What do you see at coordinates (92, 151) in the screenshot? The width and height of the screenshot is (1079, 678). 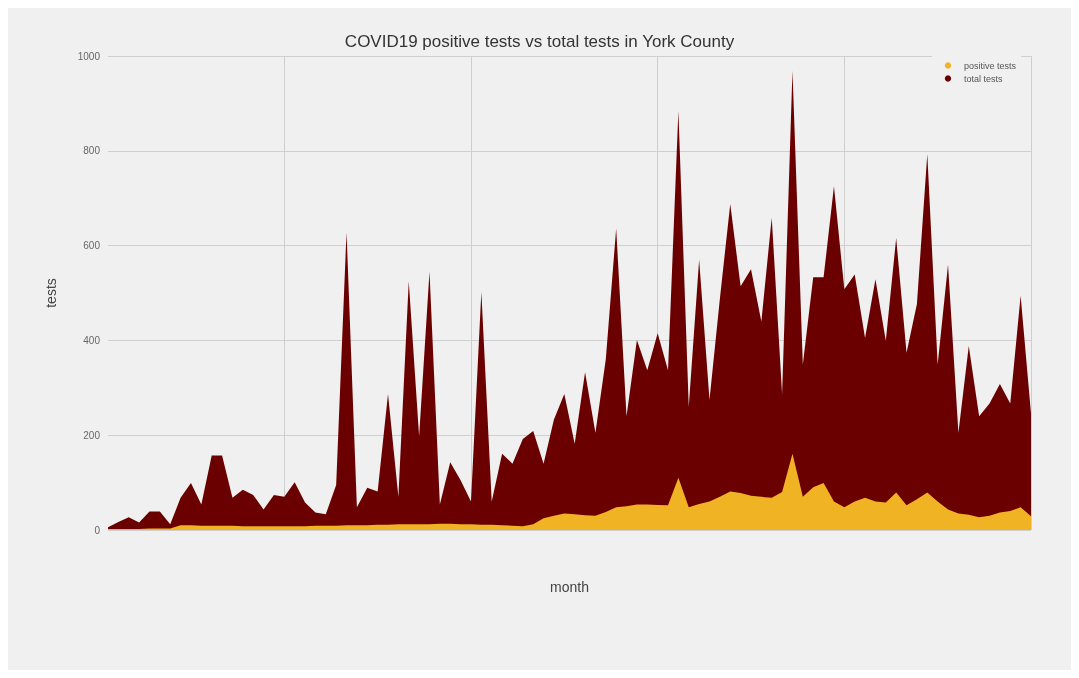 I see `y-tick-label: 800` at bounding box center [92, 151].